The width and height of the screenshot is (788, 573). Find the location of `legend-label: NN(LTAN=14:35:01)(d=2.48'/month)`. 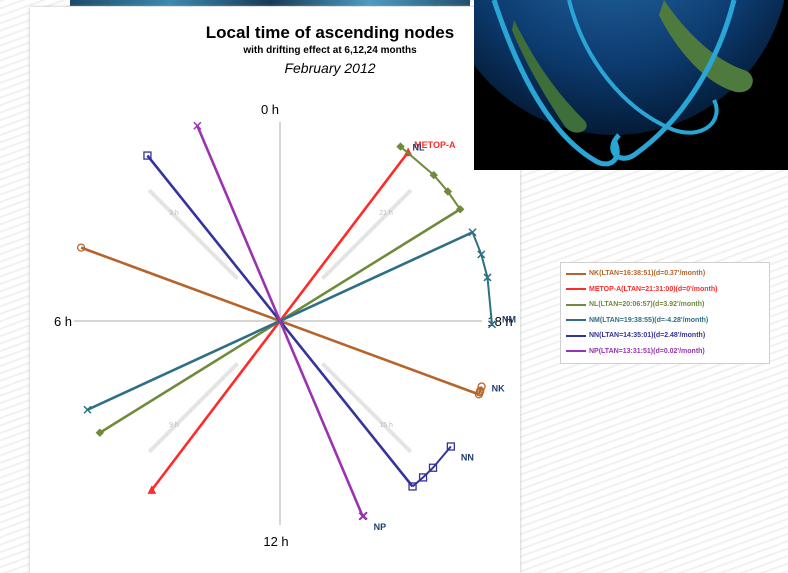

legend-label: NN(LTAN=14:35:01)(d=2.48'/month) is located at coordinates (647, 336).